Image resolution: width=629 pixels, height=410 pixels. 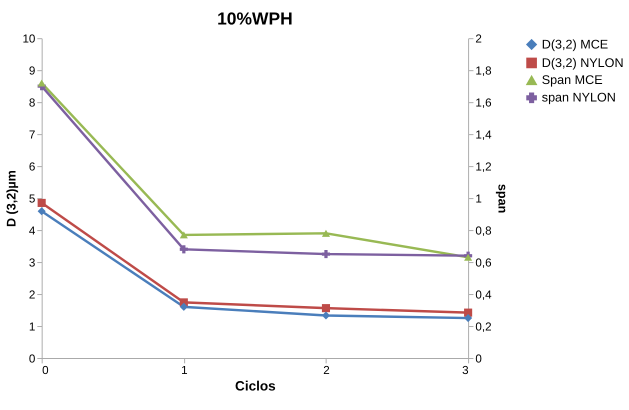 What do you see at coordinates (483, 295) in the screenshot?
I see `y2-tick-label: 0,4` at bounding box center [483, 295].